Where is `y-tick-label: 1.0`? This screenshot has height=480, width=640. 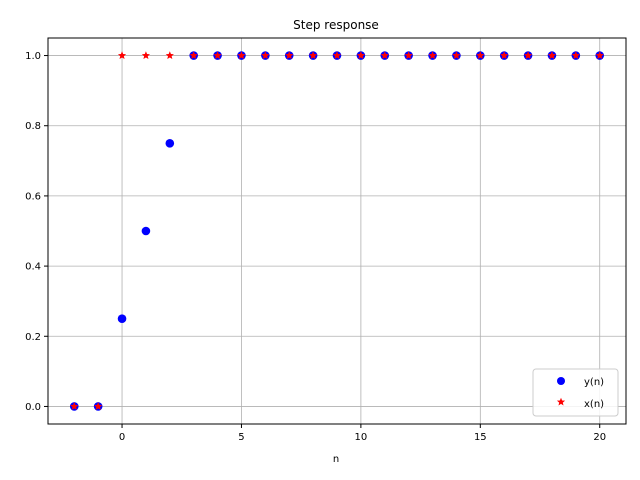 y-tick-label: 1.0 is located at coordinates (33, 56).